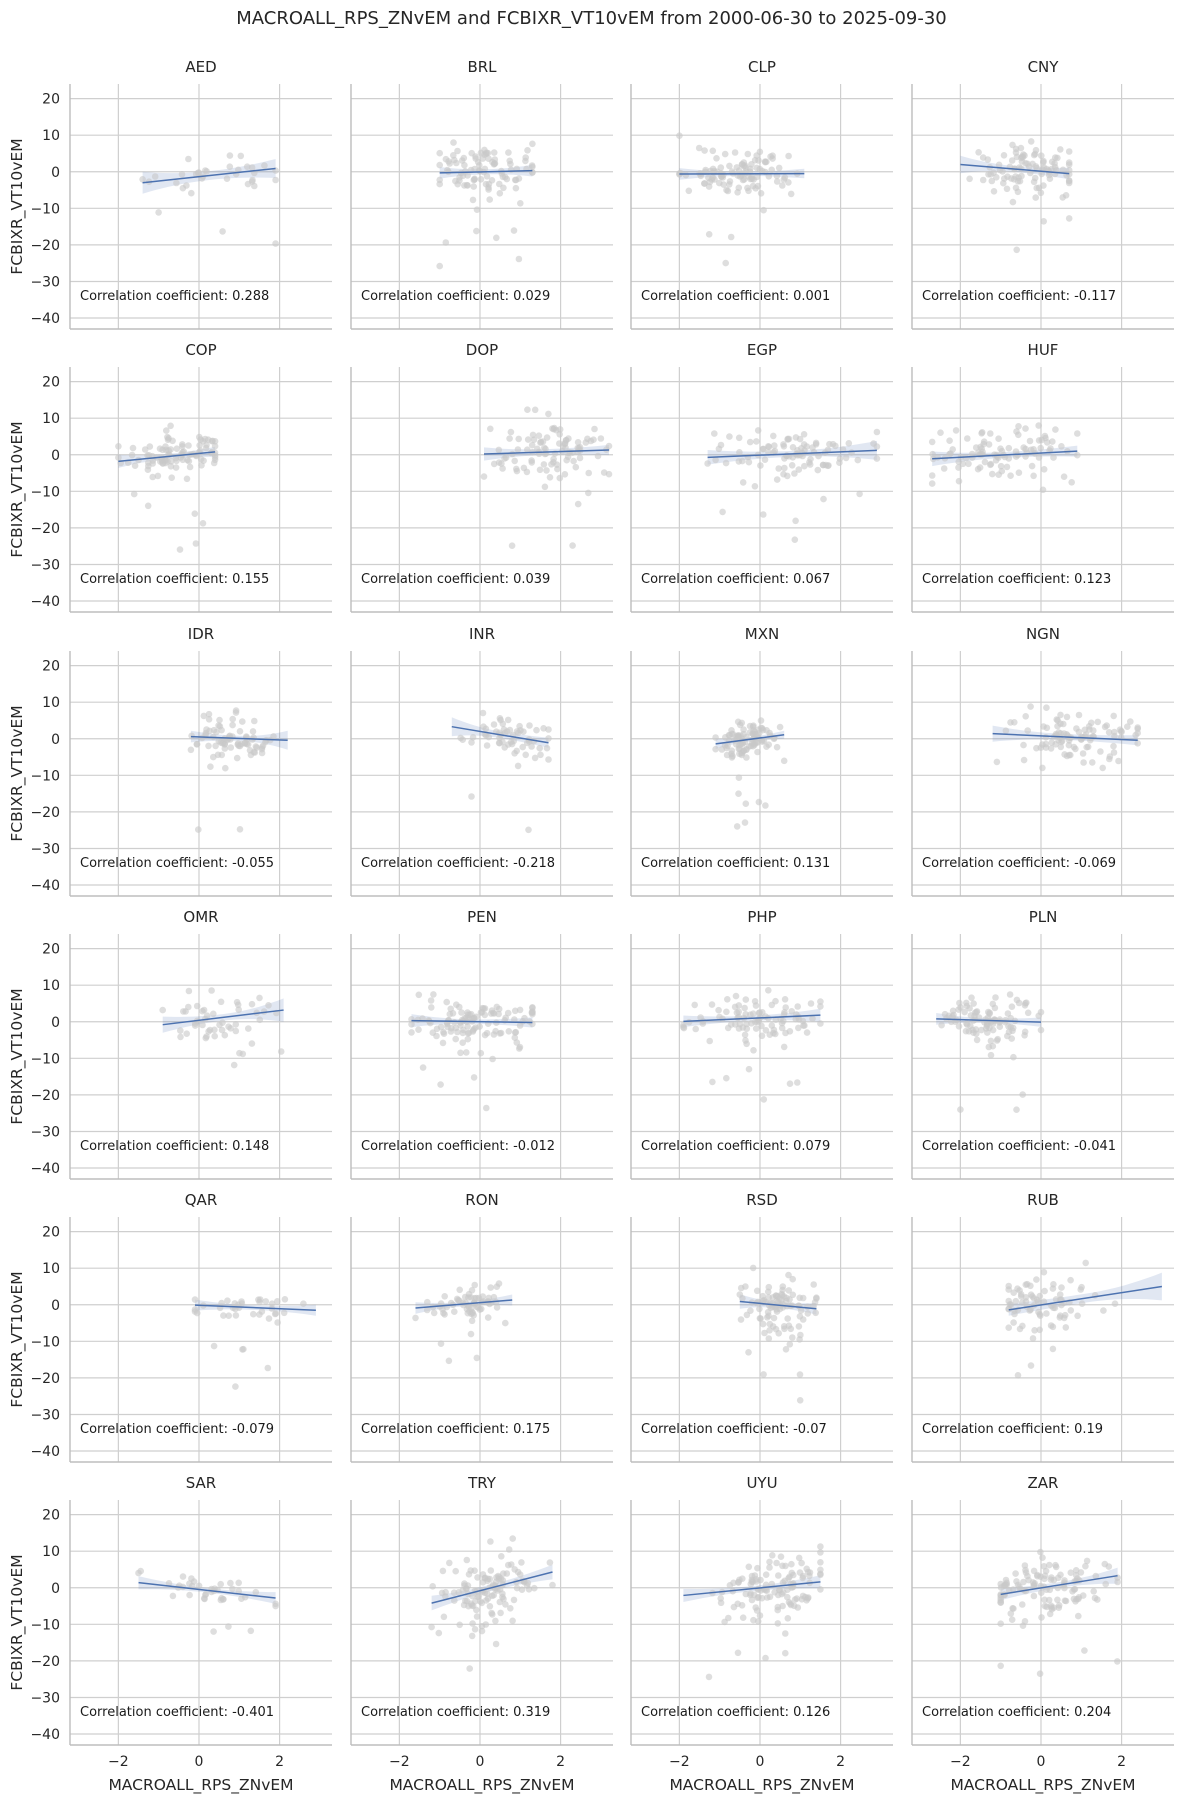 The image size is (1183, 1802). Describe the element at coordinates (55, 1589) in the screenshot. I see `y-tick-label: 0` at that location.